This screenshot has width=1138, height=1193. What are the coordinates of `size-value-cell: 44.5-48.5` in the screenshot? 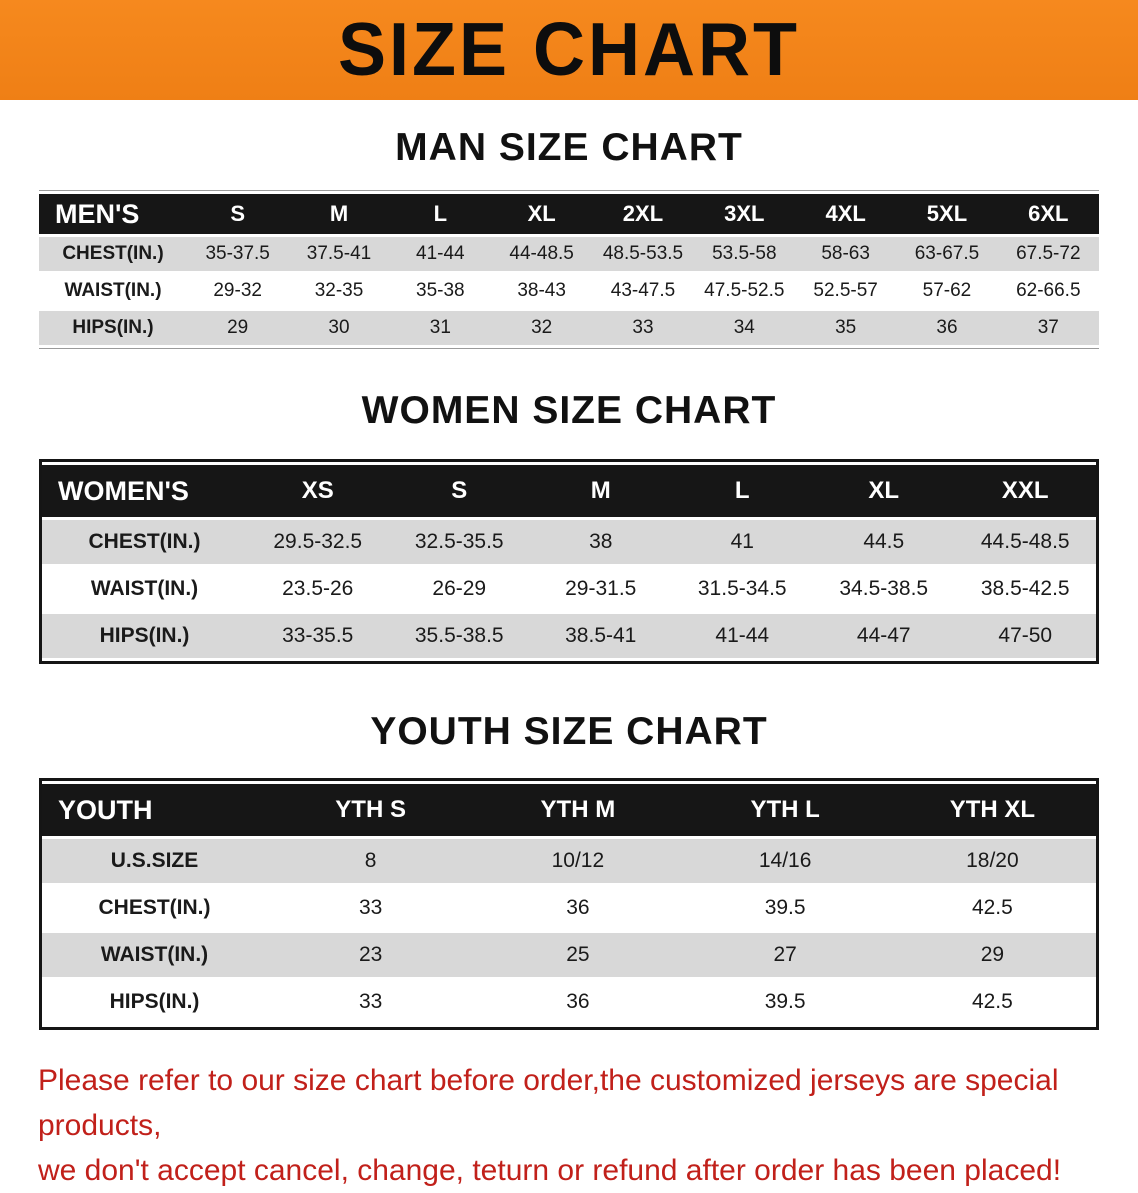 It's located at (1025, 542).